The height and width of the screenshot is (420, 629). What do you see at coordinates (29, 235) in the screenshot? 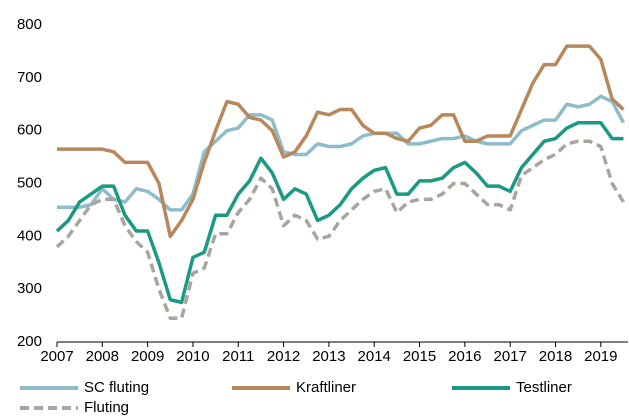
I see `y-tick-label: 400` at bounding box center [29, 235].